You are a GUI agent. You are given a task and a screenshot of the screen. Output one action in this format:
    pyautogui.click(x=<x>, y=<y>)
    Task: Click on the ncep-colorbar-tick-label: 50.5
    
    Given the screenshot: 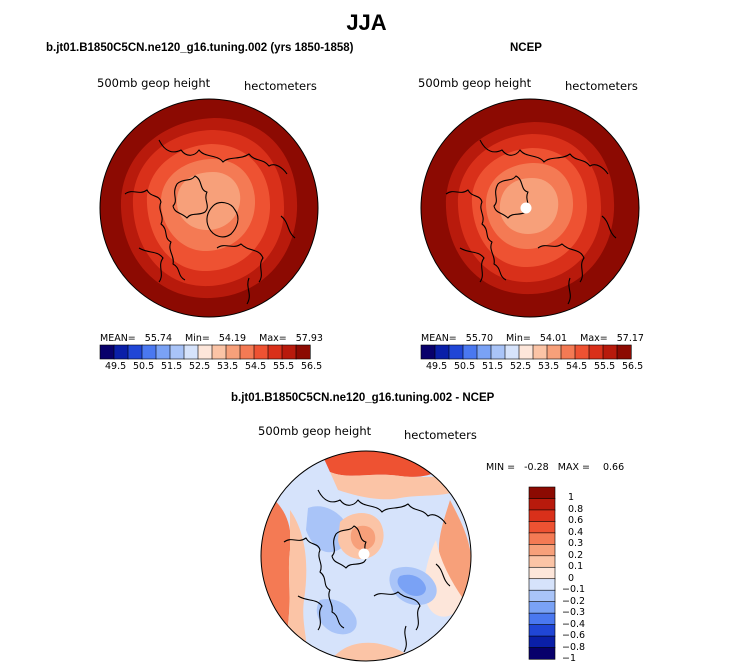 What is the action you would take?
    pyautogui.click(x=465, y=366)
    